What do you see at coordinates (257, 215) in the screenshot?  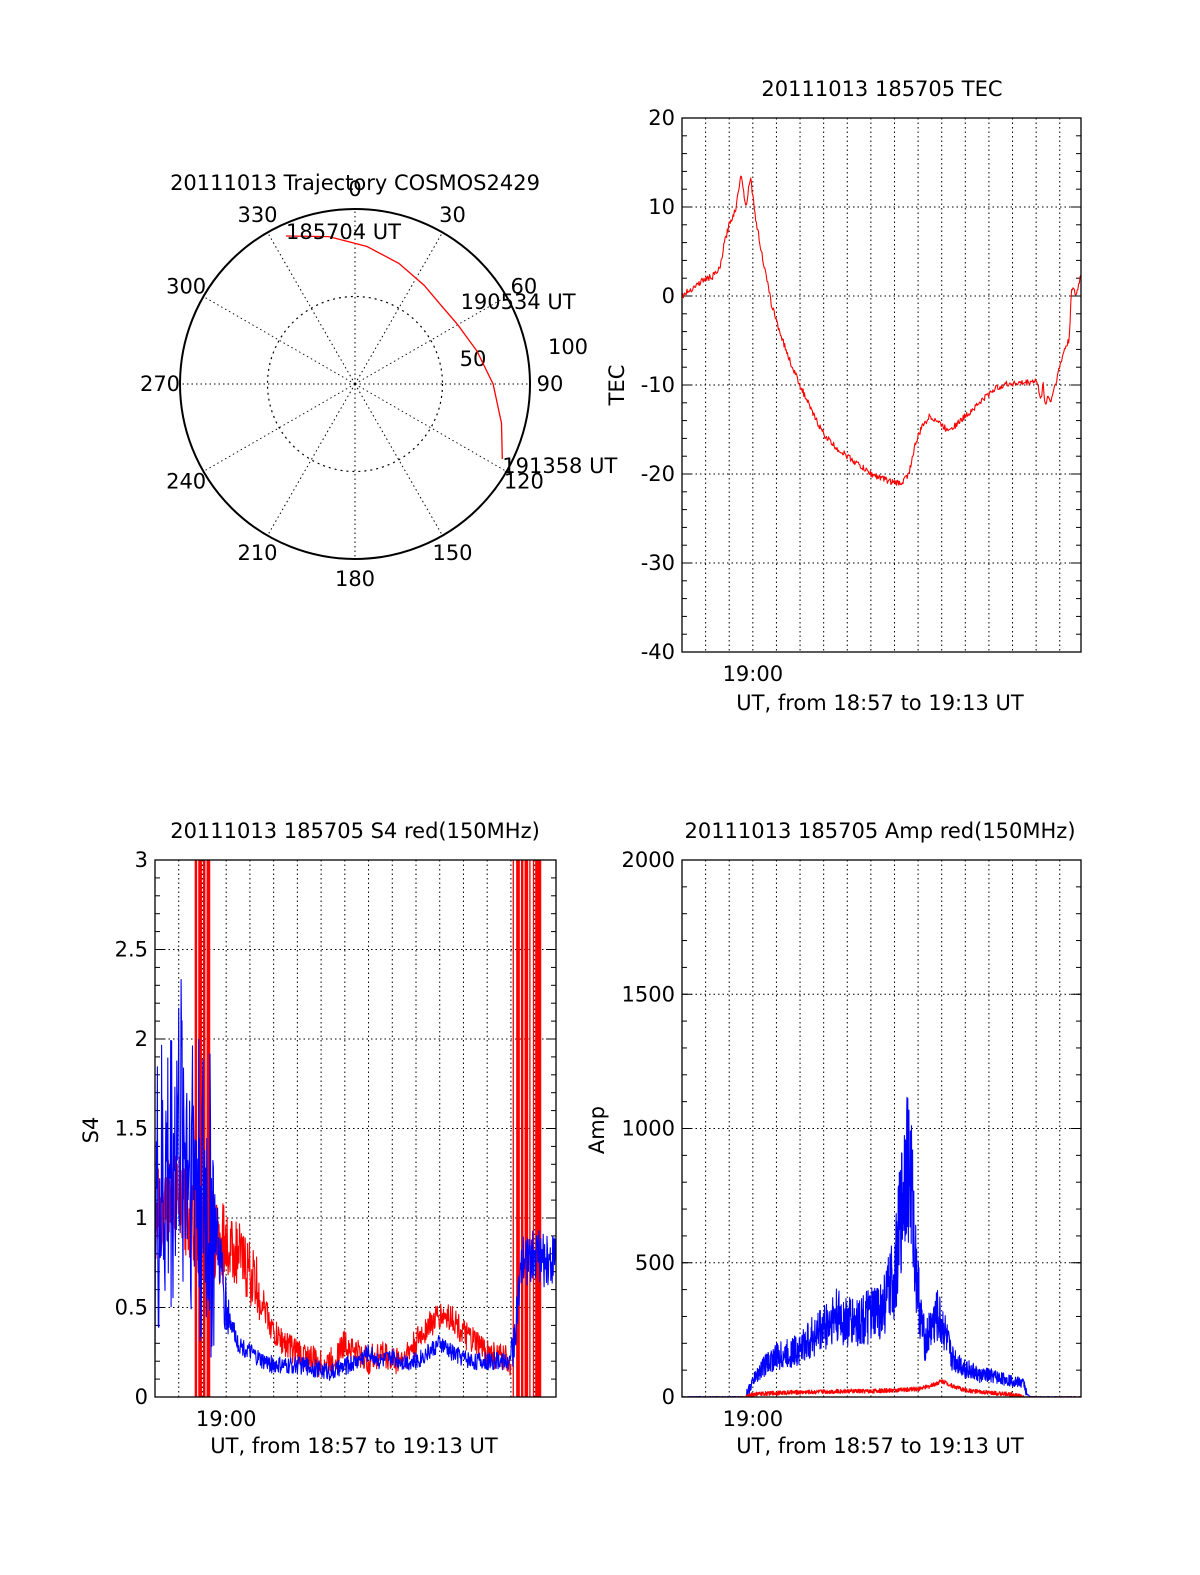 I see `polar-angle-label: 330` at bounding box center [257, 215].